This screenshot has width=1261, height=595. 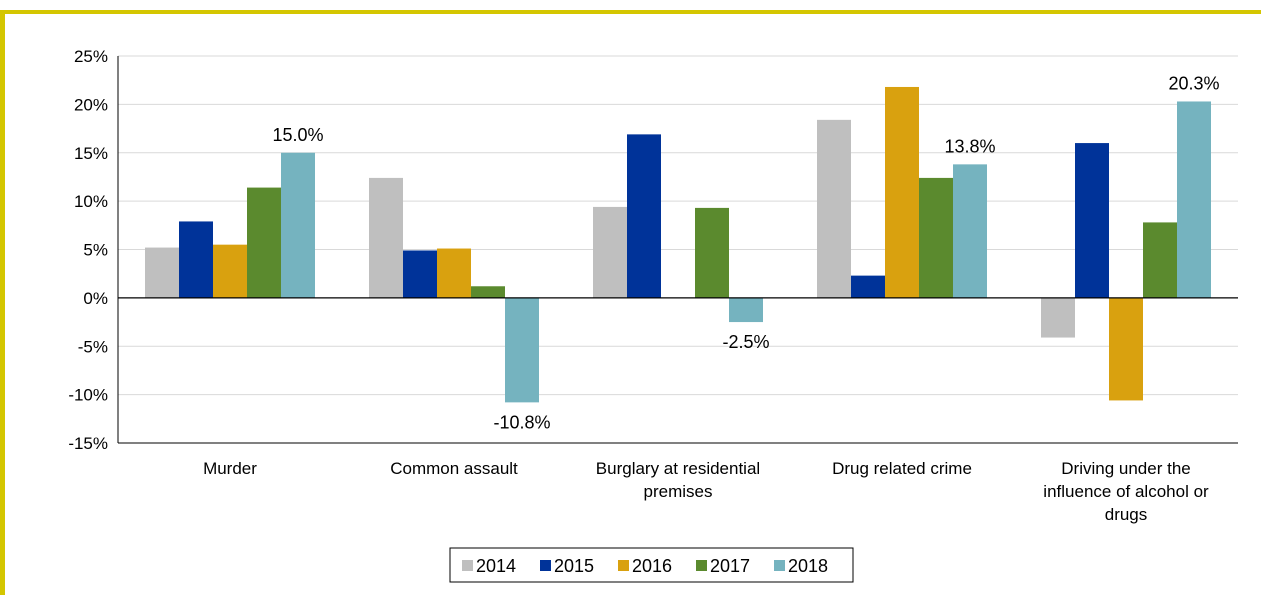 What do you see at coordinates (1193, 83) in the screenshot?
I see `data-label-2018: 20.3%` at bounding box center [1193, 83].